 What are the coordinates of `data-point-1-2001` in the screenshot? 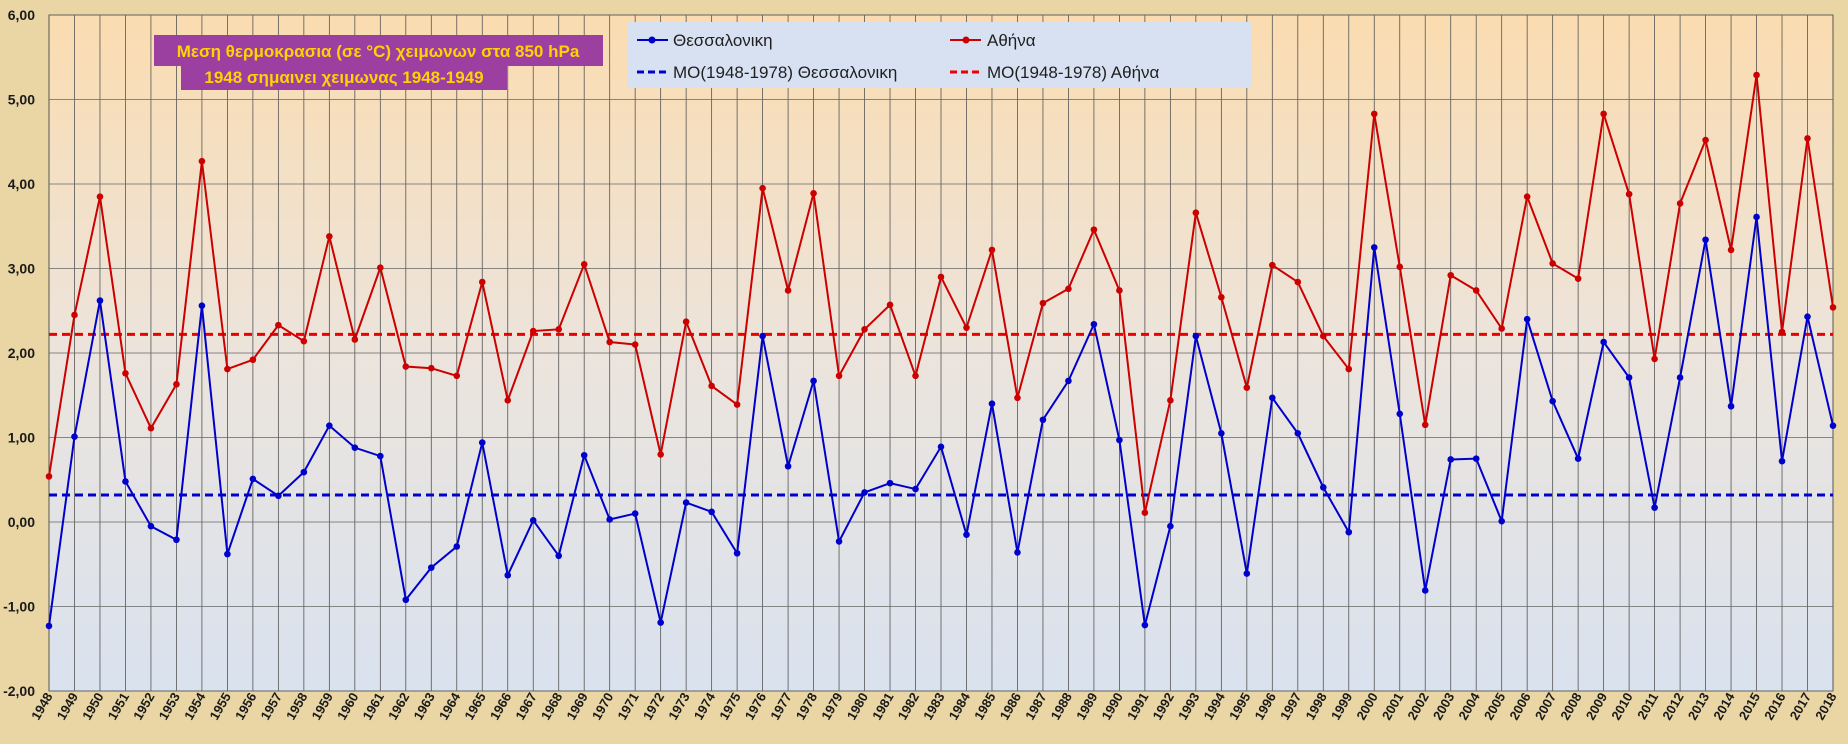 It's located at (1400, 267).